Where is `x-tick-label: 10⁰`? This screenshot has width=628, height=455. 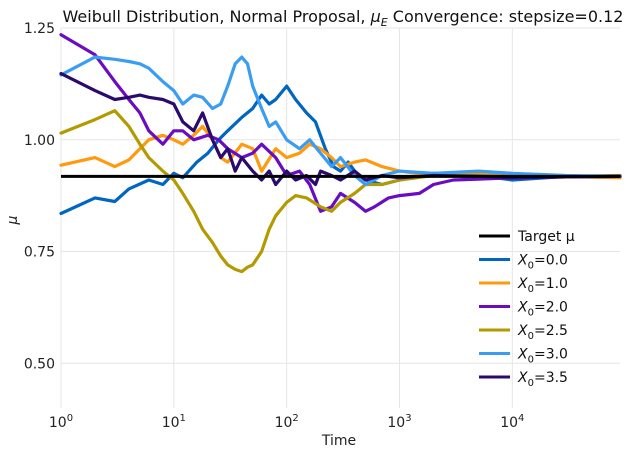 x-tick-label: 10⁰ is located at coordinates (61, 422).